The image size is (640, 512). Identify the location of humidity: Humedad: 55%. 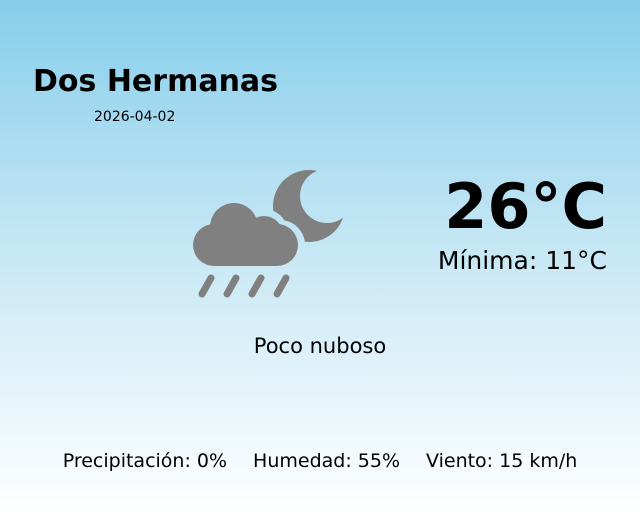
(327, 461).